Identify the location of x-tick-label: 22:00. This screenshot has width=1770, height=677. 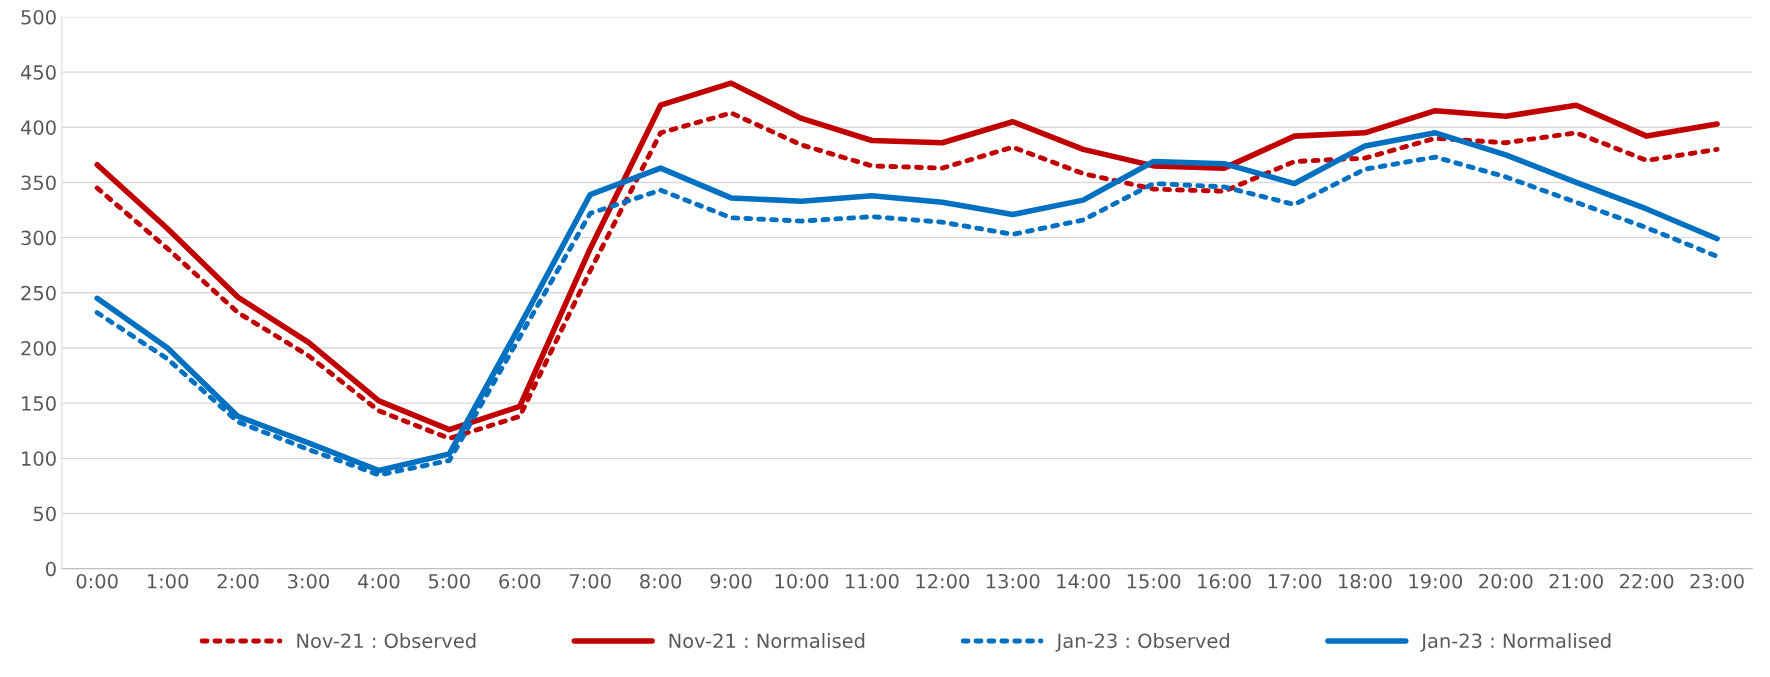
(1647, 581).